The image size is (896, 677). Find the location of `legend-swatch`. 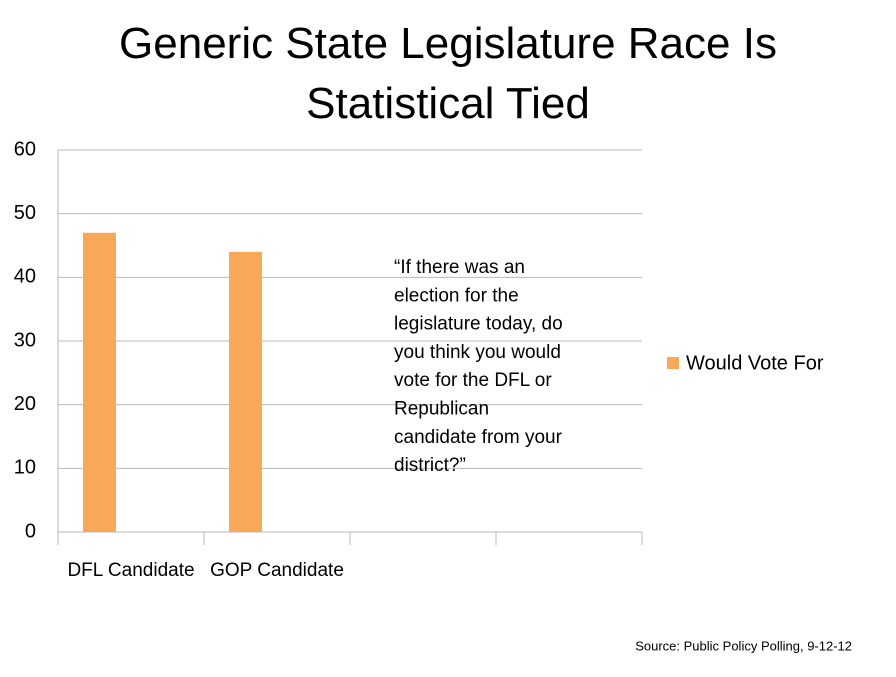

legend-swatch is located at coordinates (673, 363).